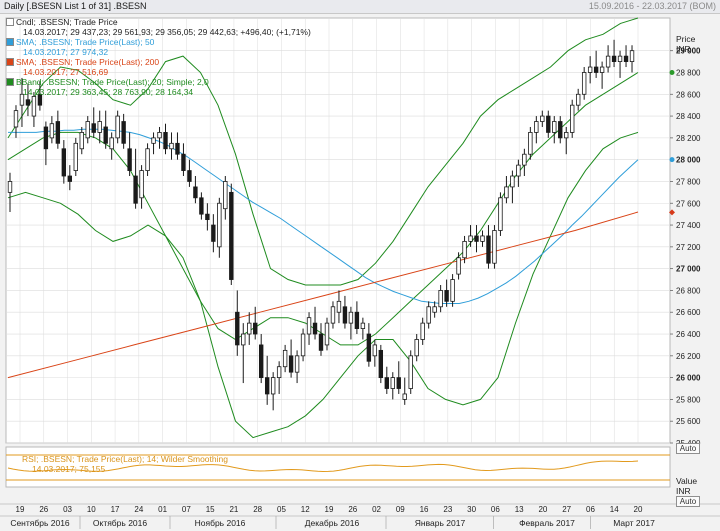 The width and height of the screenshot is (720, 531). Describe the element at coordinates (257, 509) in the screenshot. I see `day-label: 28` at that location.